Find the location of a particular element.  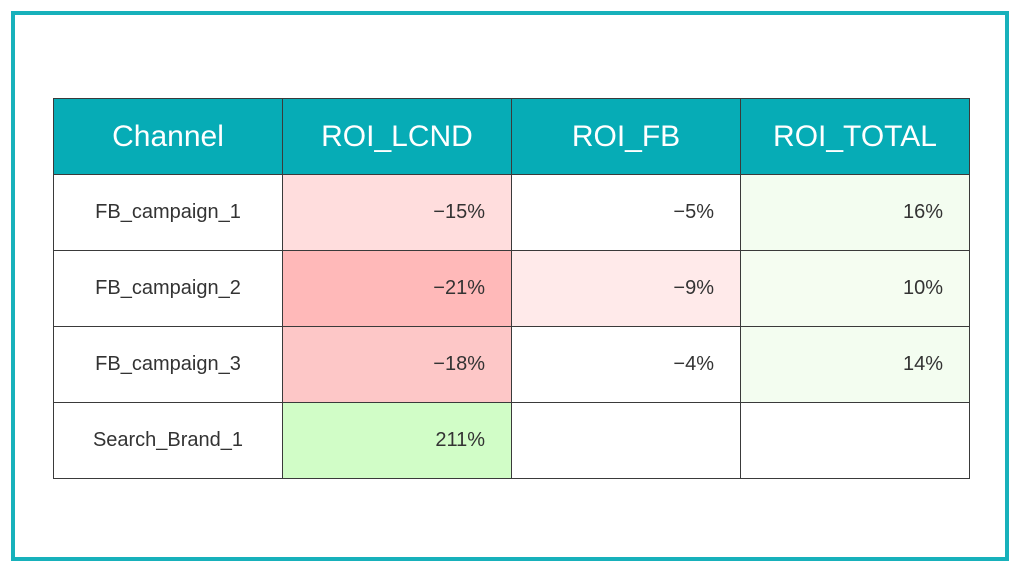

table-row: FB_campaign_2 −21% −9% 10% is located at coordinates (511, 288).